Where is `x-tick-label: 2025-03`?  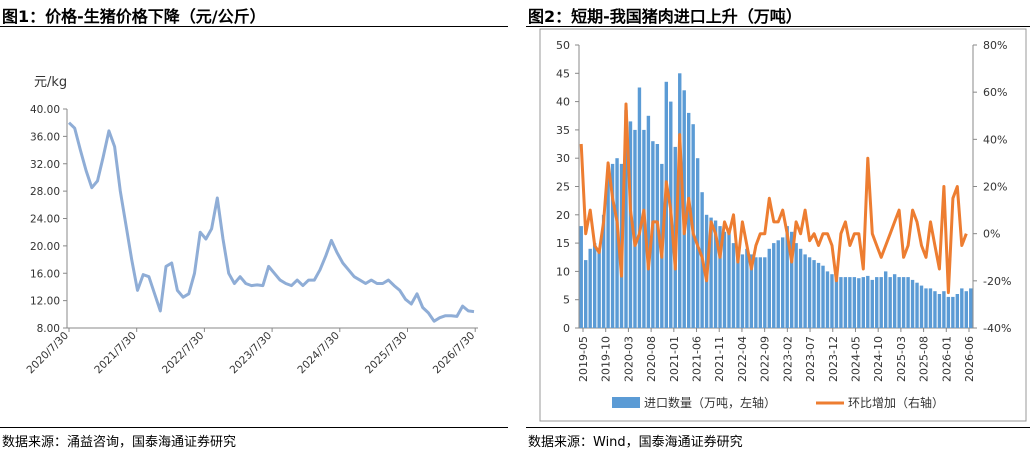
x-tick-label: 2025-03 is located at coordinates (901, 359).